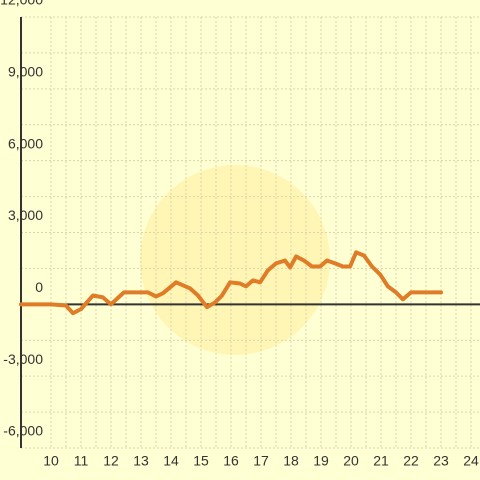 The height and width of the screenshot is (480, 480). I want to click on x-tick-label: 11, so click(81, 461).